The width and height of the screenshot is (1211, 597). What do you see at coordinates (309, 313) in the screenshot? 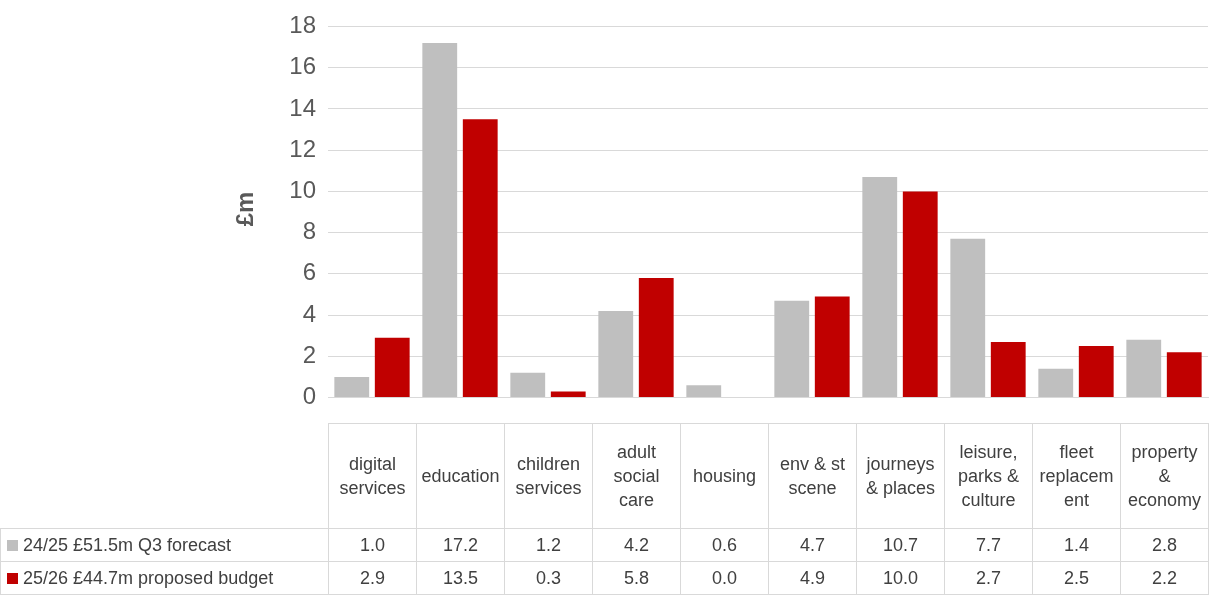
I see `y-tick-label: 4` at bounding box center [309, 313].